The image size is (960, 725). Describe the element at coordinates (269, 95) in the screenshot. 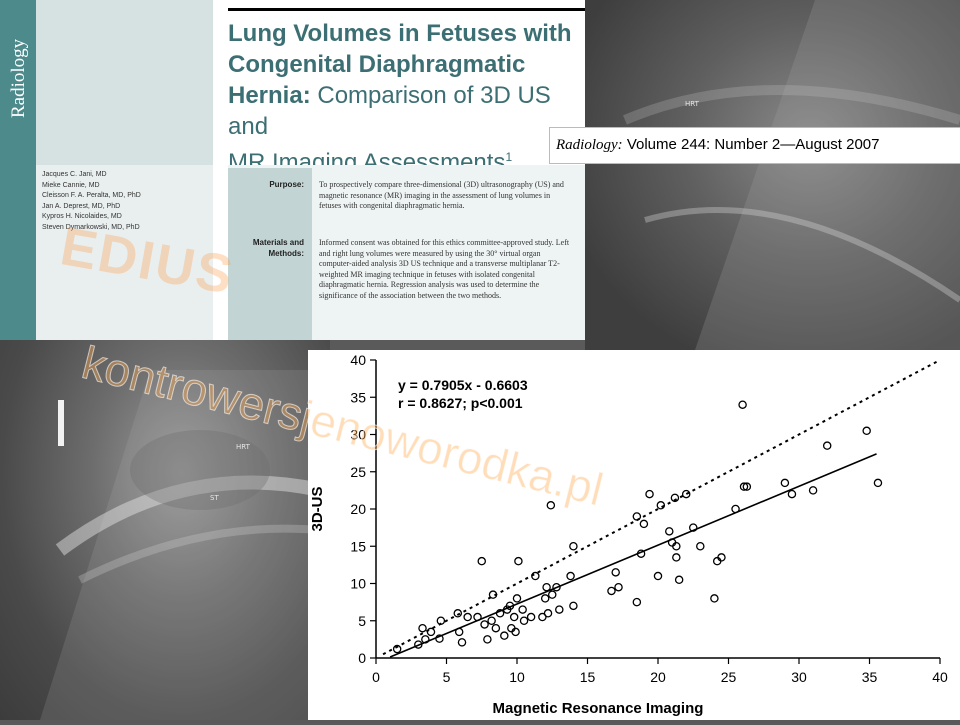

I see `title-line-3-bold: Hernia:` at that location.